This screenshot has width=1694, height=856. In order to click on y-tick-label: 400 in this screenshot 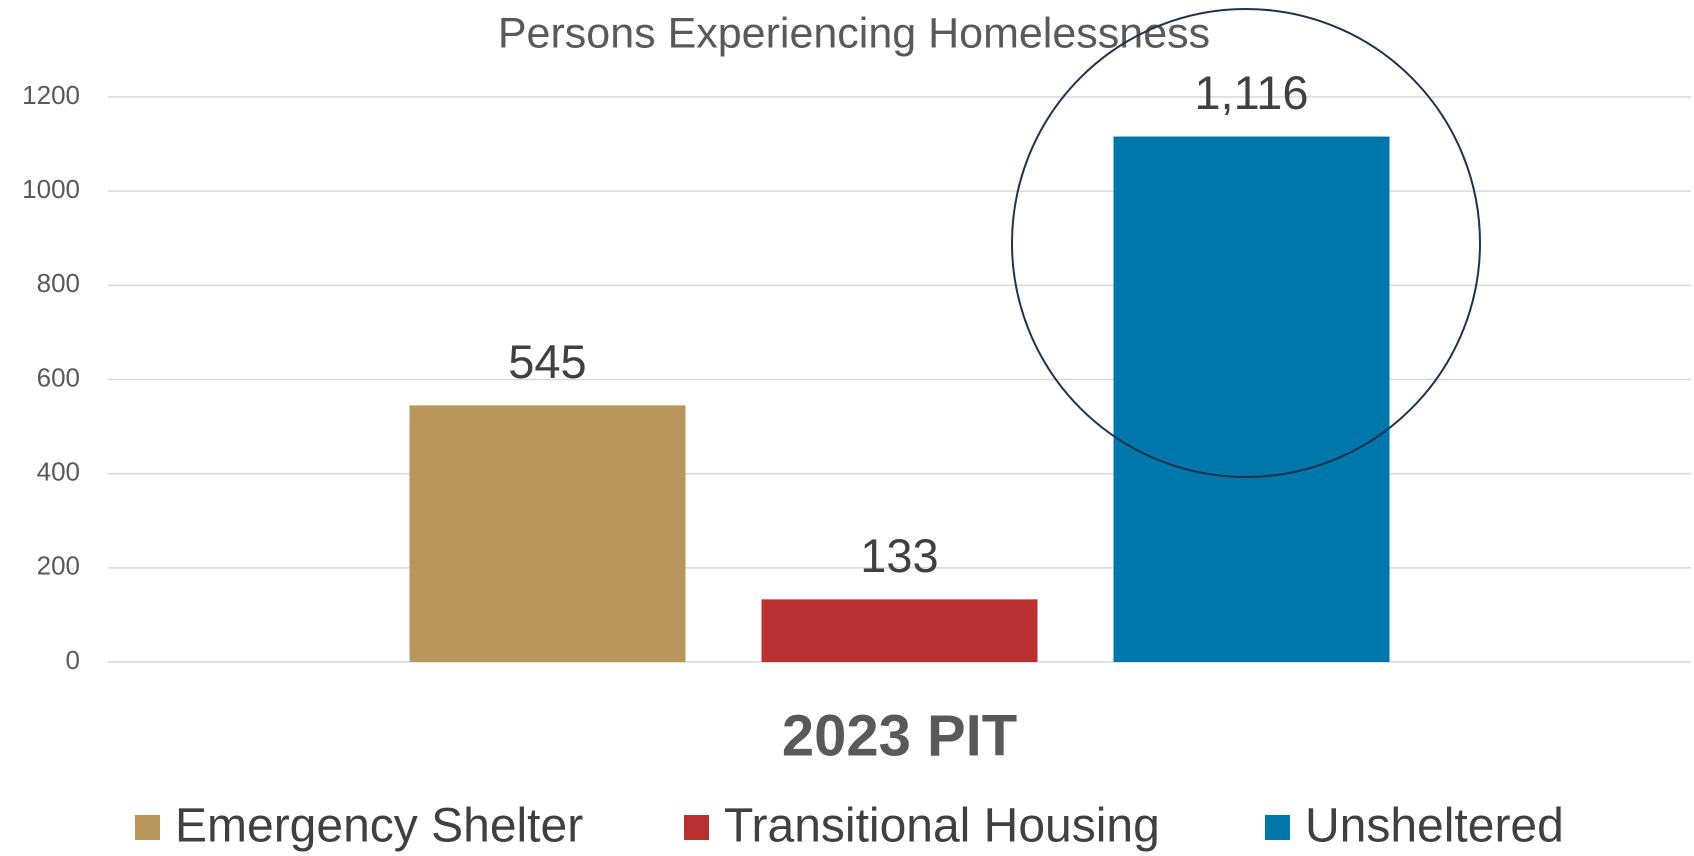, I will do `click(58, 472)`.